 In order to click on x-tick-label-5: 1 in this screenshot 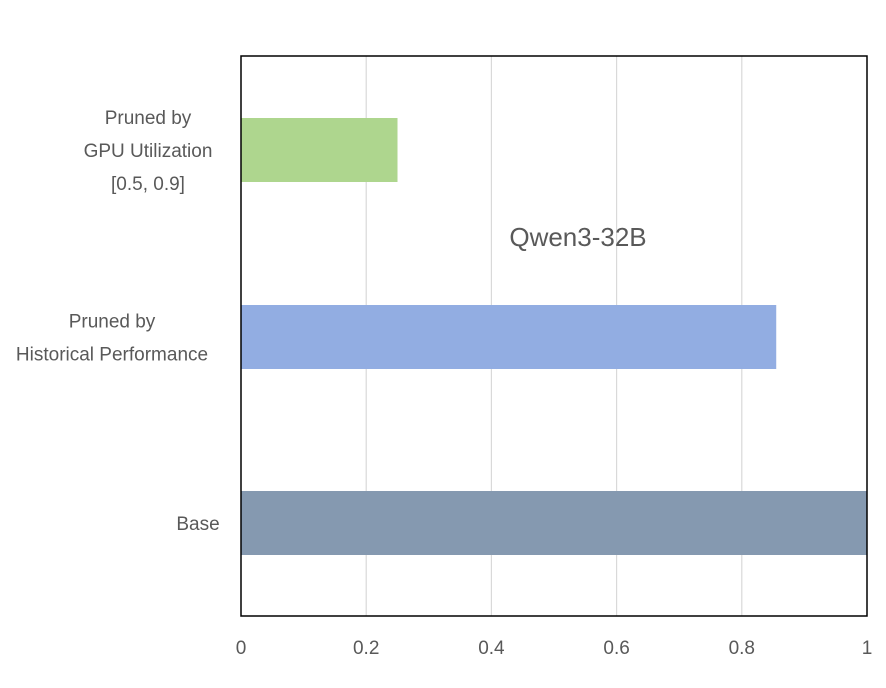, I will do `click(867, 648)`.